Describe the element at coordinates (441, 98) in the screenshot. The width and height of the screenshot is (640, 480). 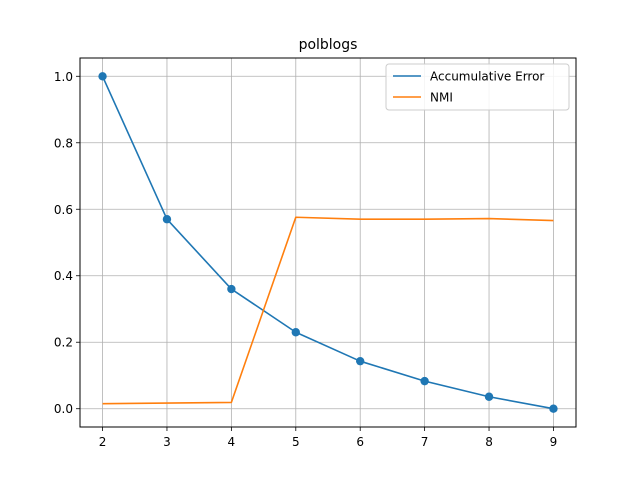
I see `legend-label: NMI` at that location.